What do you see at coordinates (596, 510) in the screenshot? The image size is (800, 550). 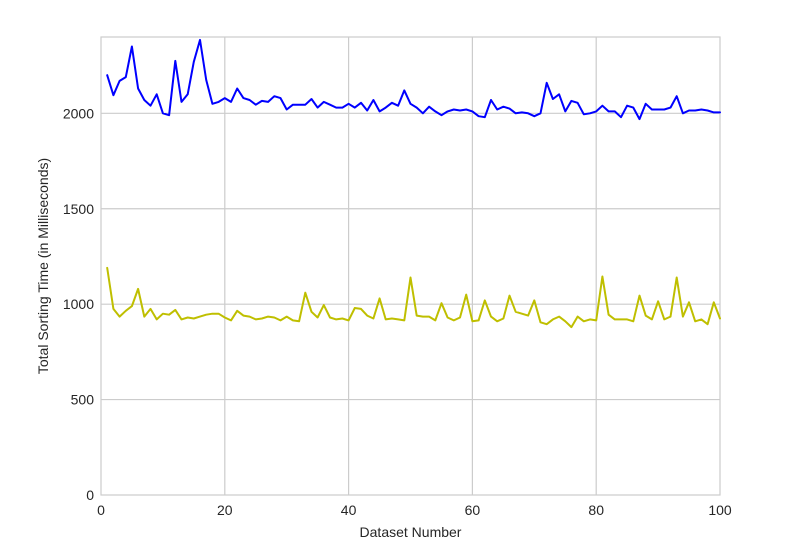 I see `x-tick-label: 80` at bounding box center [596, 510].